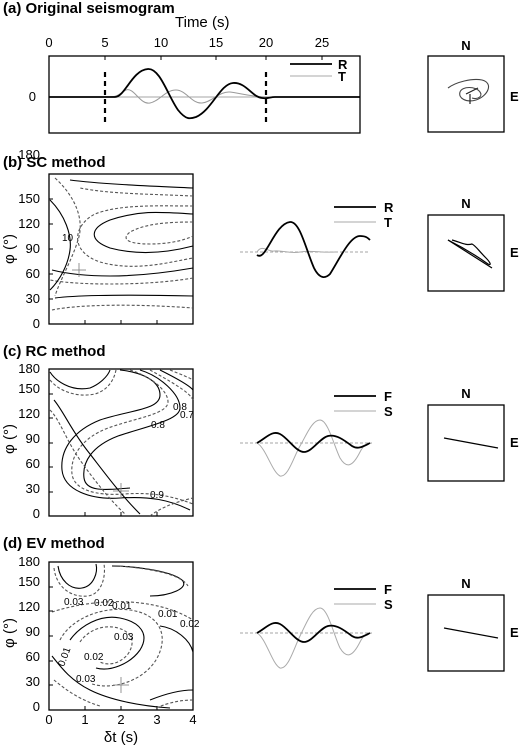  Describe the element at coordinates (473, 434) in the screenshot. I see `panel-c-particle-motion: N E` at that location.